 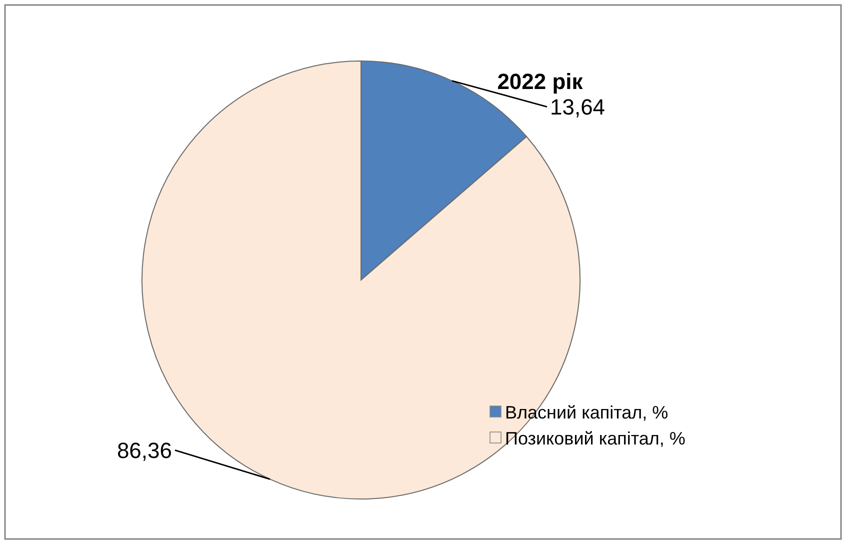 What do you see at coordinates (540, 81) in the screenshot?
I see `chart-title: 2022 рік` at bounding box center [540, 81].